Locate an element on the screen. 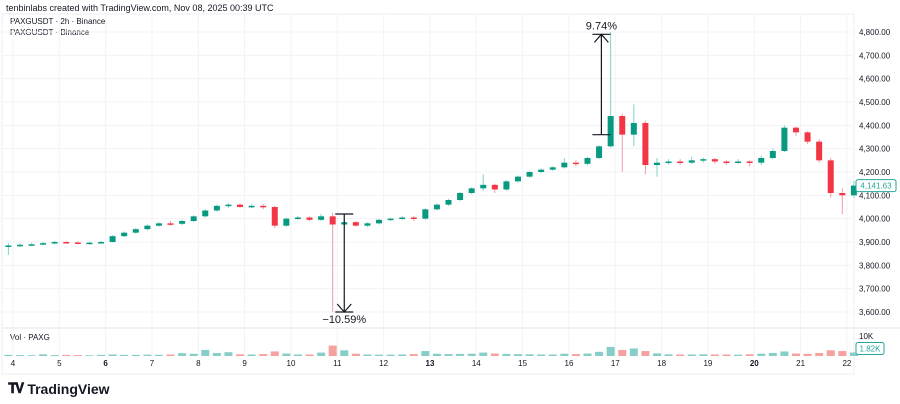 The width and height of the screenshot is (900, 404). price-tick-label: 4,000.00 is located at coordinates (875, 219).